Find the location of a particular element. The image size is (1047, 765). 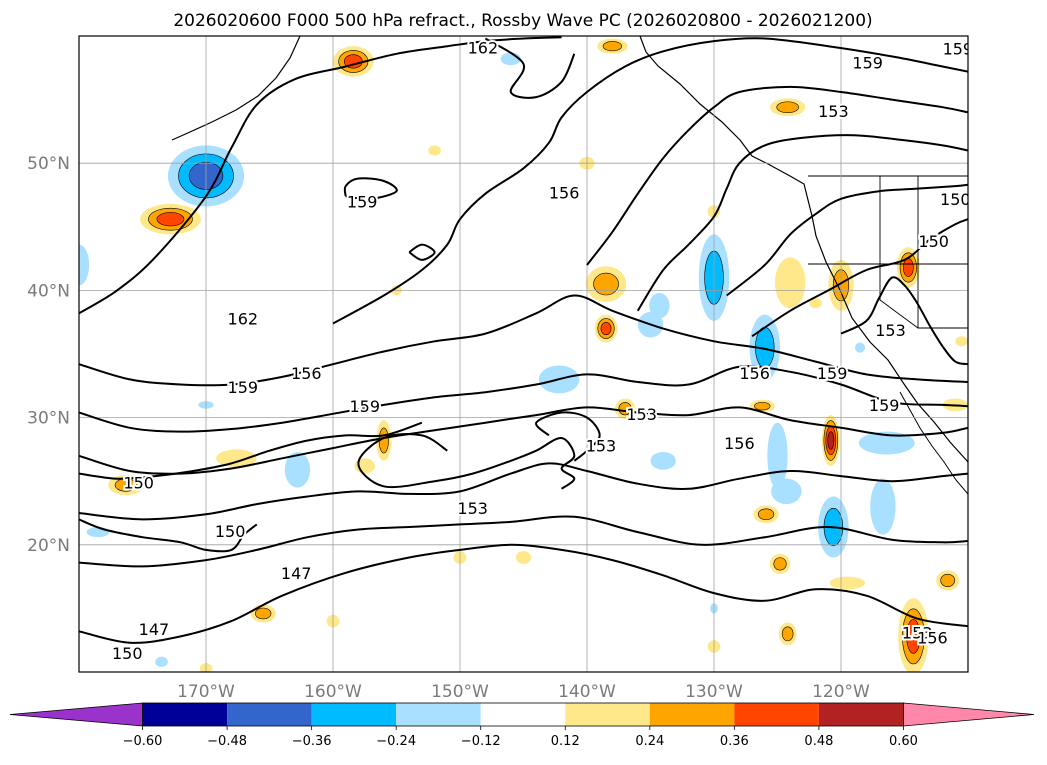

colorbar-outline is located at coordinates (523, 714).